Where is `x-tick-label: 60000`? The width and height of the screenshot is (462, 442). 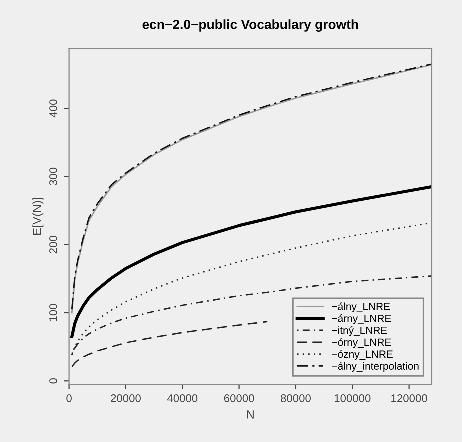 x-tick-label: 60000 is located at coordinates (239, 398).